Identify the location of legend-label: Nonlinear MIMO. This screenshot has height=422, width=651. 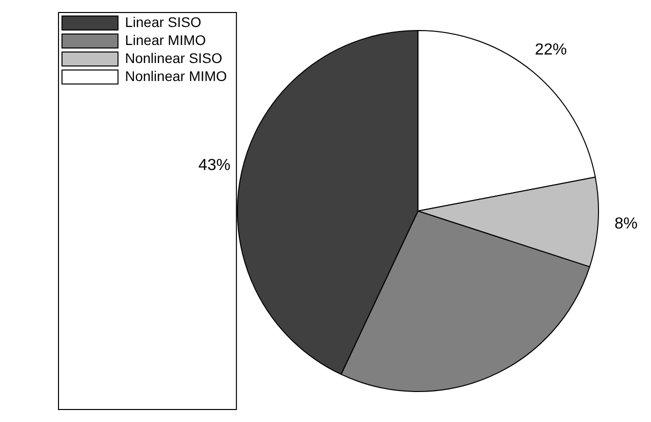
(176, 76).